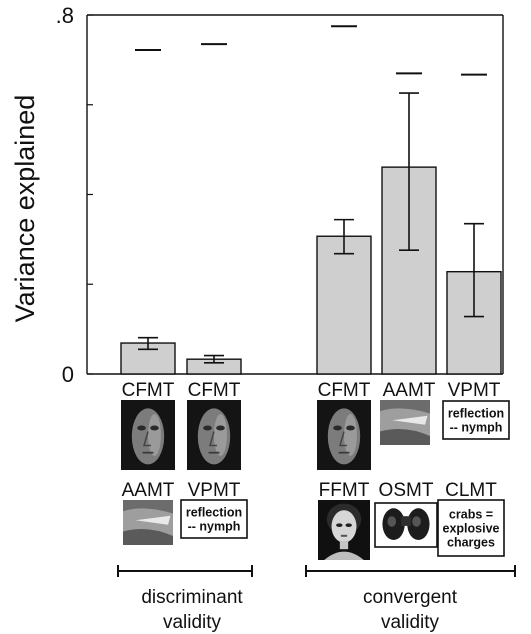 Image resolution: width=531 pixels, height=634 pixels. Describe the element at coordinates (25, 209) in the screenshot. I see `y-axis-label: Variance explained` at that location.